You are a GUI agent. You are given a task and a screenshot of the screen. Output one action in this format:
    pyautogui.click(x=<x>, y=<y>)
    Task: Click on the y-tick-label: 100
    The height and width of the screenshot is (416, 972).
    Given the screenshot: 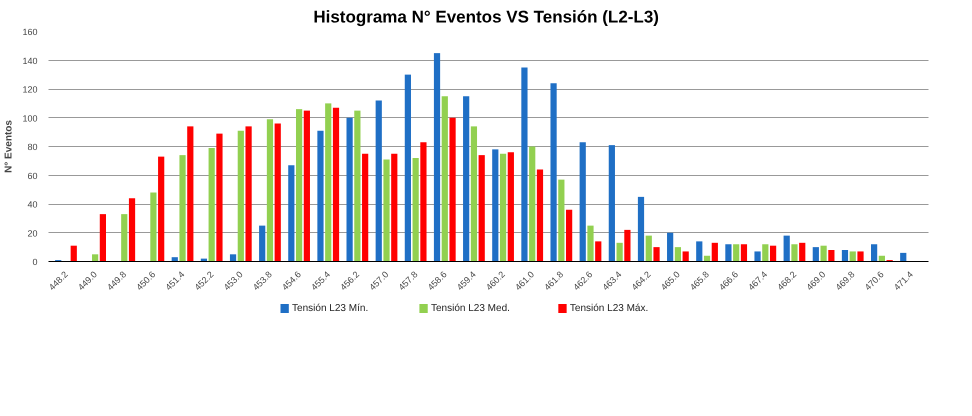 What is the action you would take?
    pyautogui.click(x=30, y=118)
    